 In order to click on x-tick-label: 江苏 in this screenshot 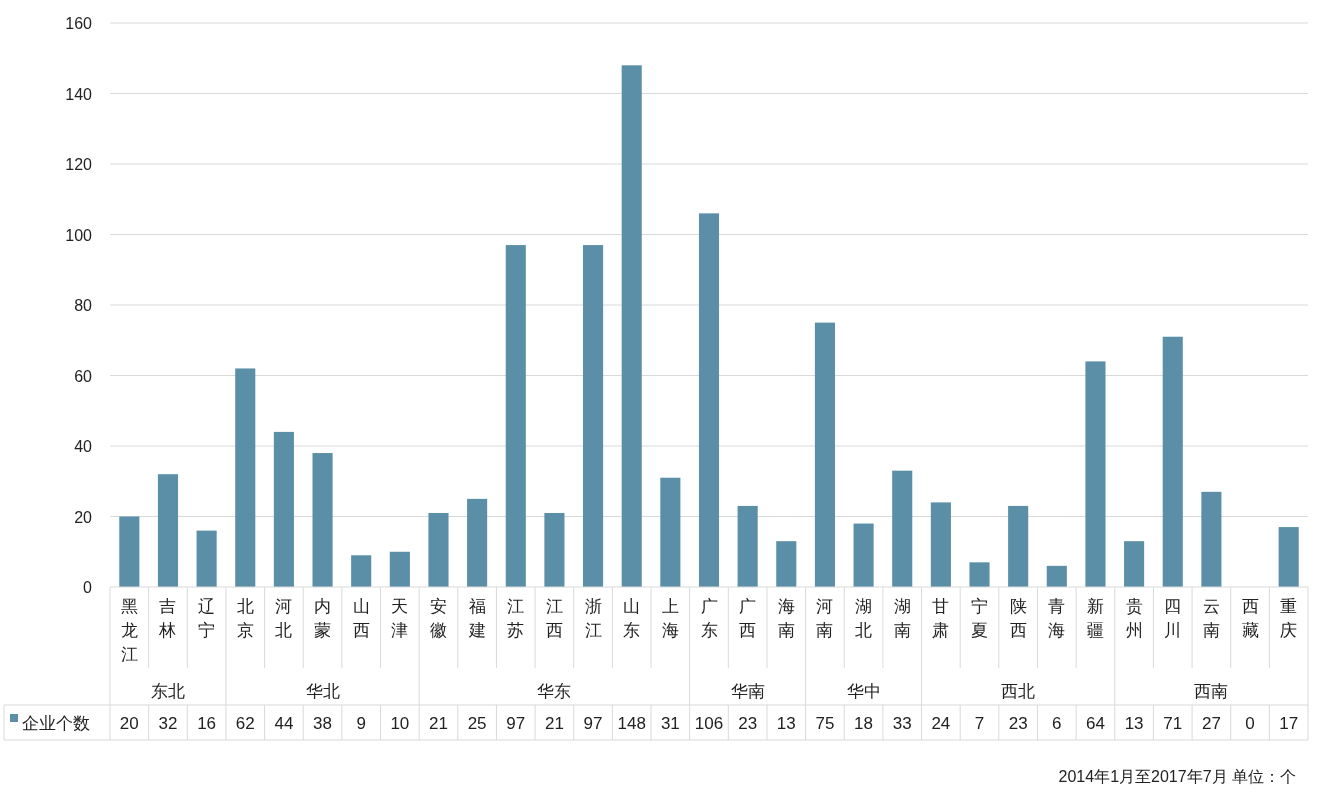, I will do `click(516, 618)`.